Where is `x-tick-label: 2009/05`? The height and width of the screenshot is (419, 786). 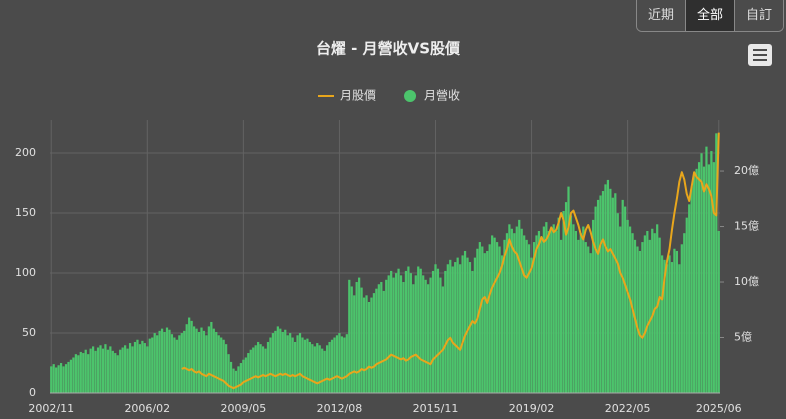 x-tick-label: 2009/05 is located at coordinates (244, 408).